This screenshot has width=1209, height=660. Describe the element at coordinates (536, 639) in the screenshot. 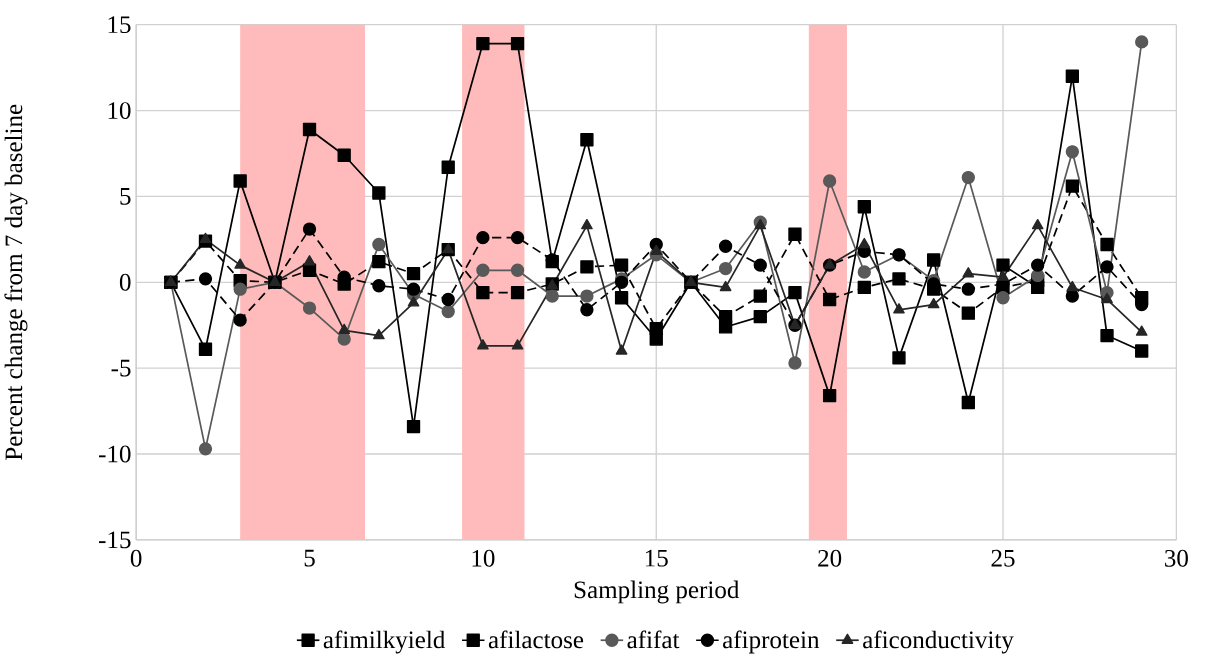

I see `legend-label: afilactose` at that location.